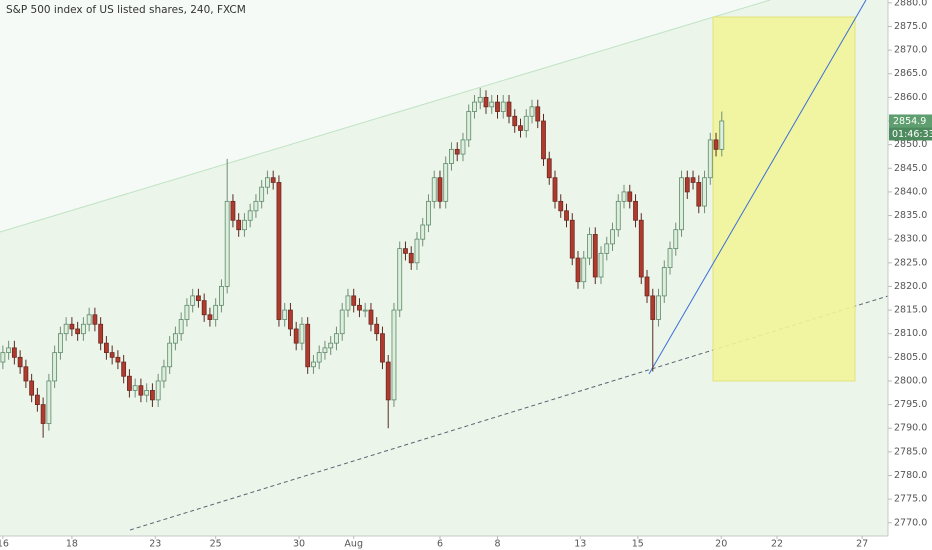  What do you see at coordinates (910, 168) in the screenshot?
I see `y-tick-label: 2845.0` at bounding box center [910, 168].